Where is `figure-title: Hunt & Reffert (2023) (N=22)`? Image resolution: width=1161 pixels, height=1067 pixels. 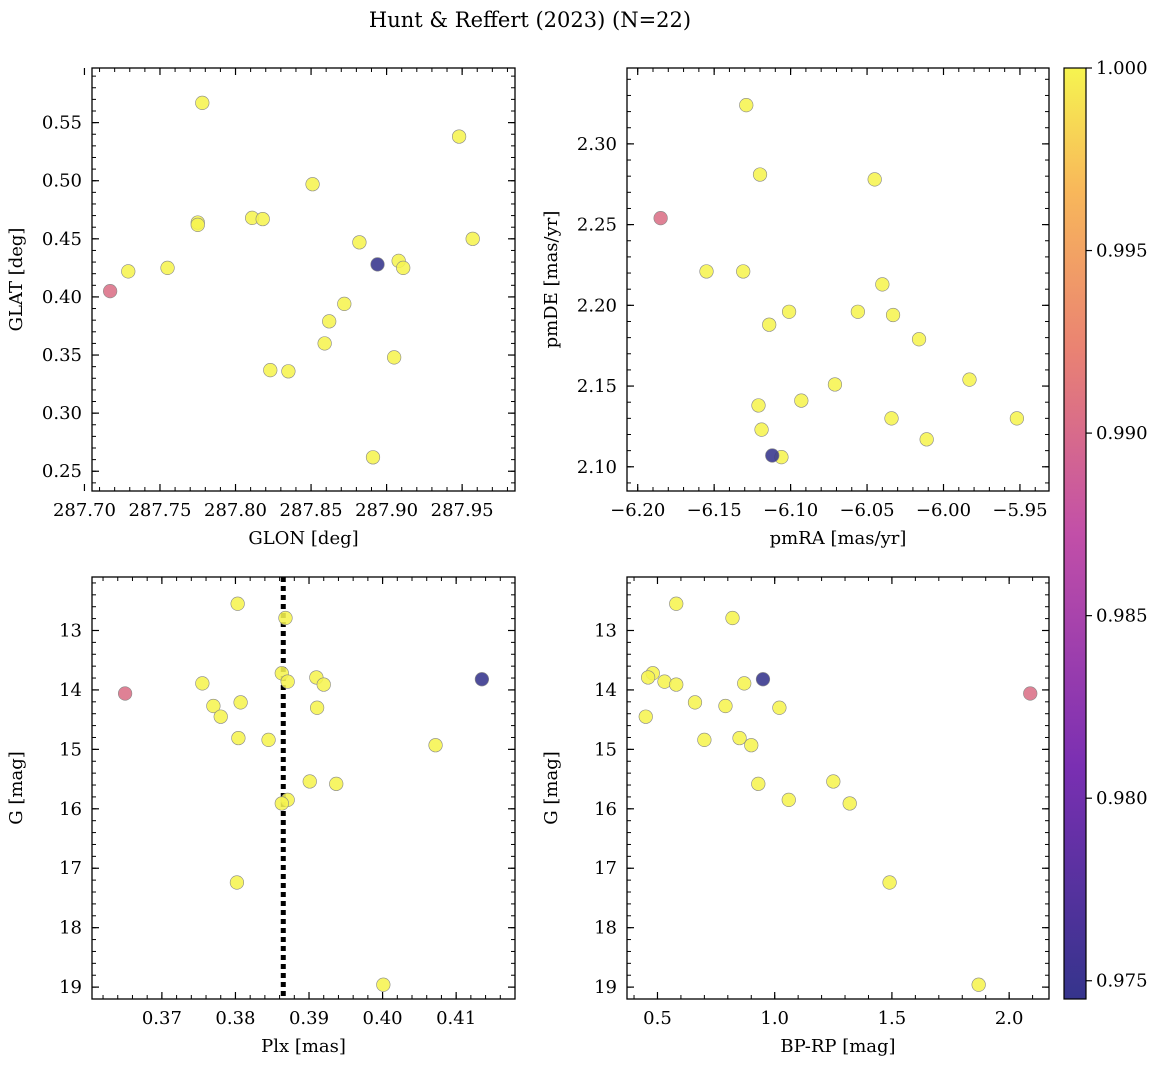
figure-title: Hunt & Reffert (2023) (N=22) is located at coordinates (530, 20).